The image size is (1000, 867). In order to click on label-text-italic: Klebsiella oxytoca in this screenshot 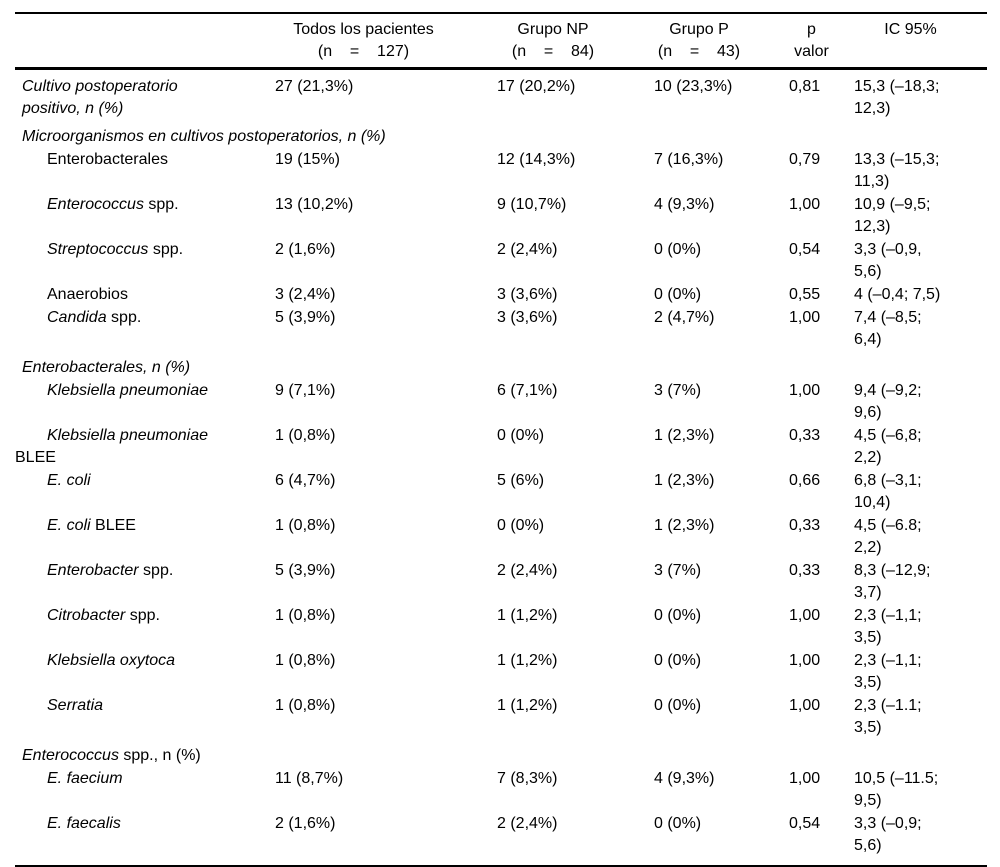, I will do `click(111, 660)`.